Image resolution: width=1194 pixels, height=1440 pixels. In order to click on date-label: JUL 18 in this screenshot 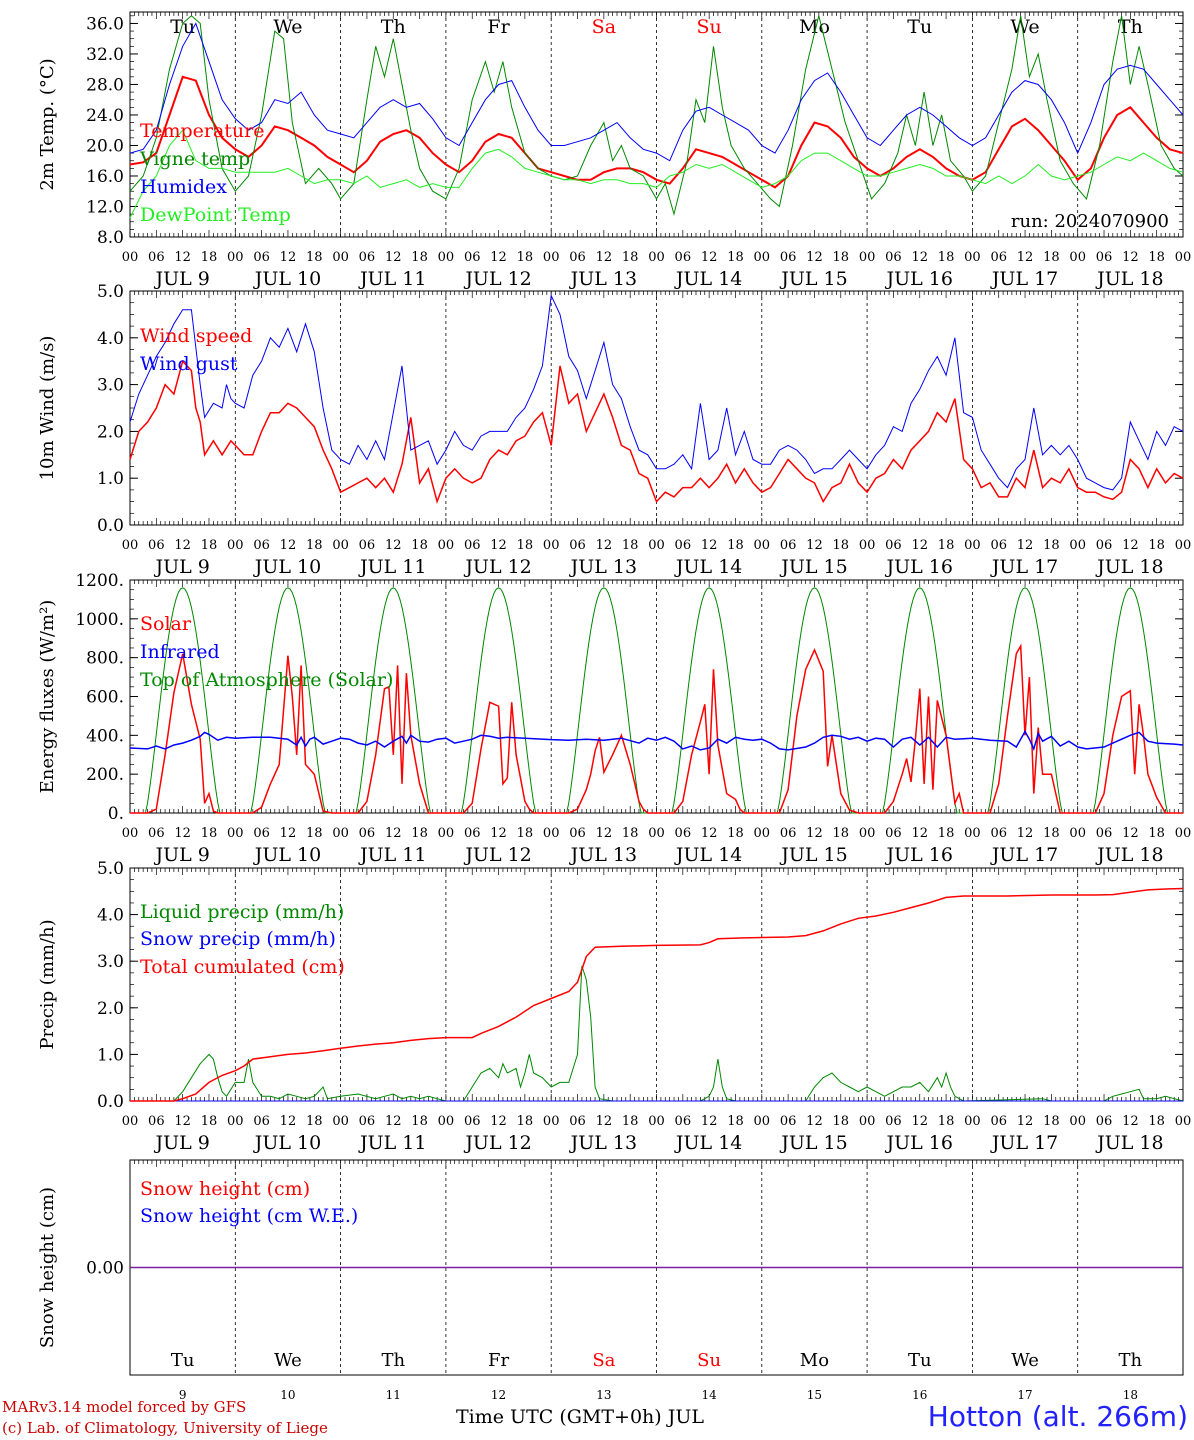, I will do `click(1129, 567)`.